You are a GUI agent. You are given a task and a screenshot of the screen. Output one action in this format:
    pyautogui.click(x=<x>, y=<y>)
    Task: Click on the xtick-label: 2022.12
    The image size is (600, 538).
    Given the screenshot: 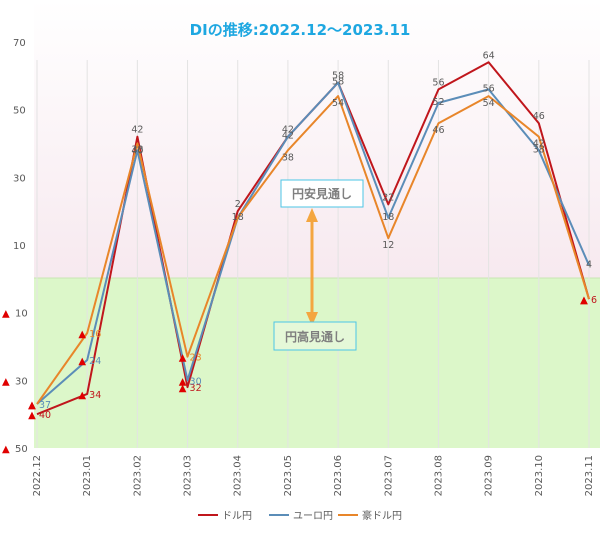 What is the action you would take?
    pyautogui.click(x=37, y=475)
    